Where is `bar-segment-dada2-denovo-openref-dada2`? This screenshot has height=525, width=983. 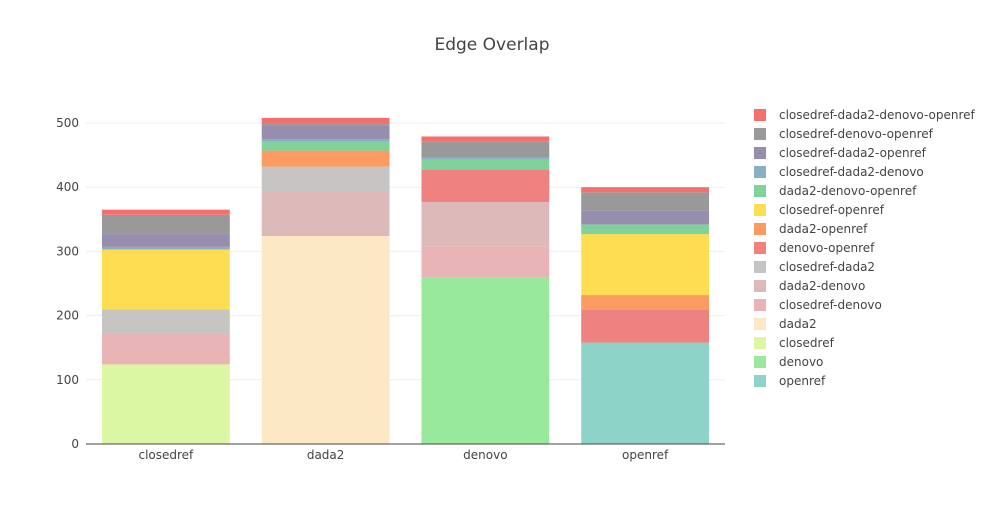
bar-segment-dada2-denovo-openref-dada2 is located at coordinates (325, 146).